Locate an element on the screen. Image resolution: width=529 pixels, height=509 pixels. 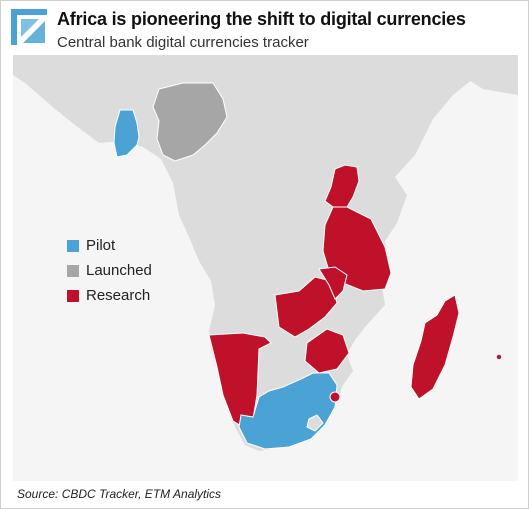
source-note: Source: CBDC Tracker, ETM Analytics is located at coordinates (119, 494).